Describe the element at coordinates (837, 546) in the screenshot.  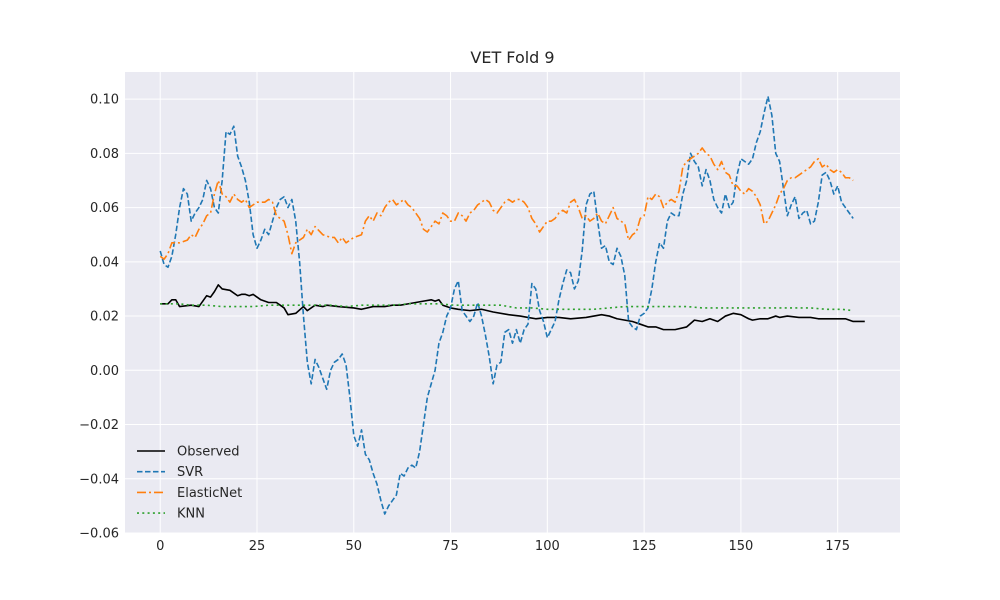
I see `x-tick-label: 175` at that location.